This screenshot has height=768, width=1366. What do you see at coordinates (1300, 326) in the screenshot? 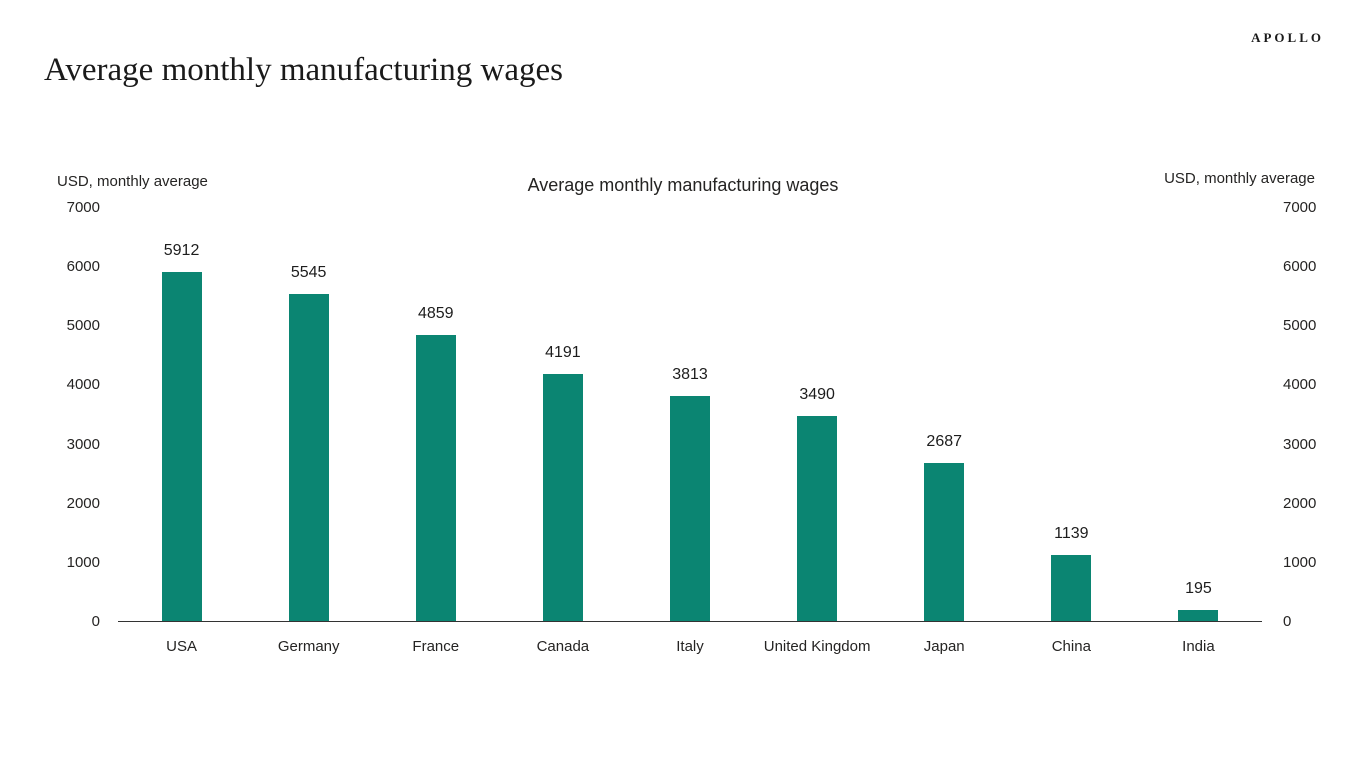
I see `y-axis-tick-right: 5000` at bounding box center [1300, 326].